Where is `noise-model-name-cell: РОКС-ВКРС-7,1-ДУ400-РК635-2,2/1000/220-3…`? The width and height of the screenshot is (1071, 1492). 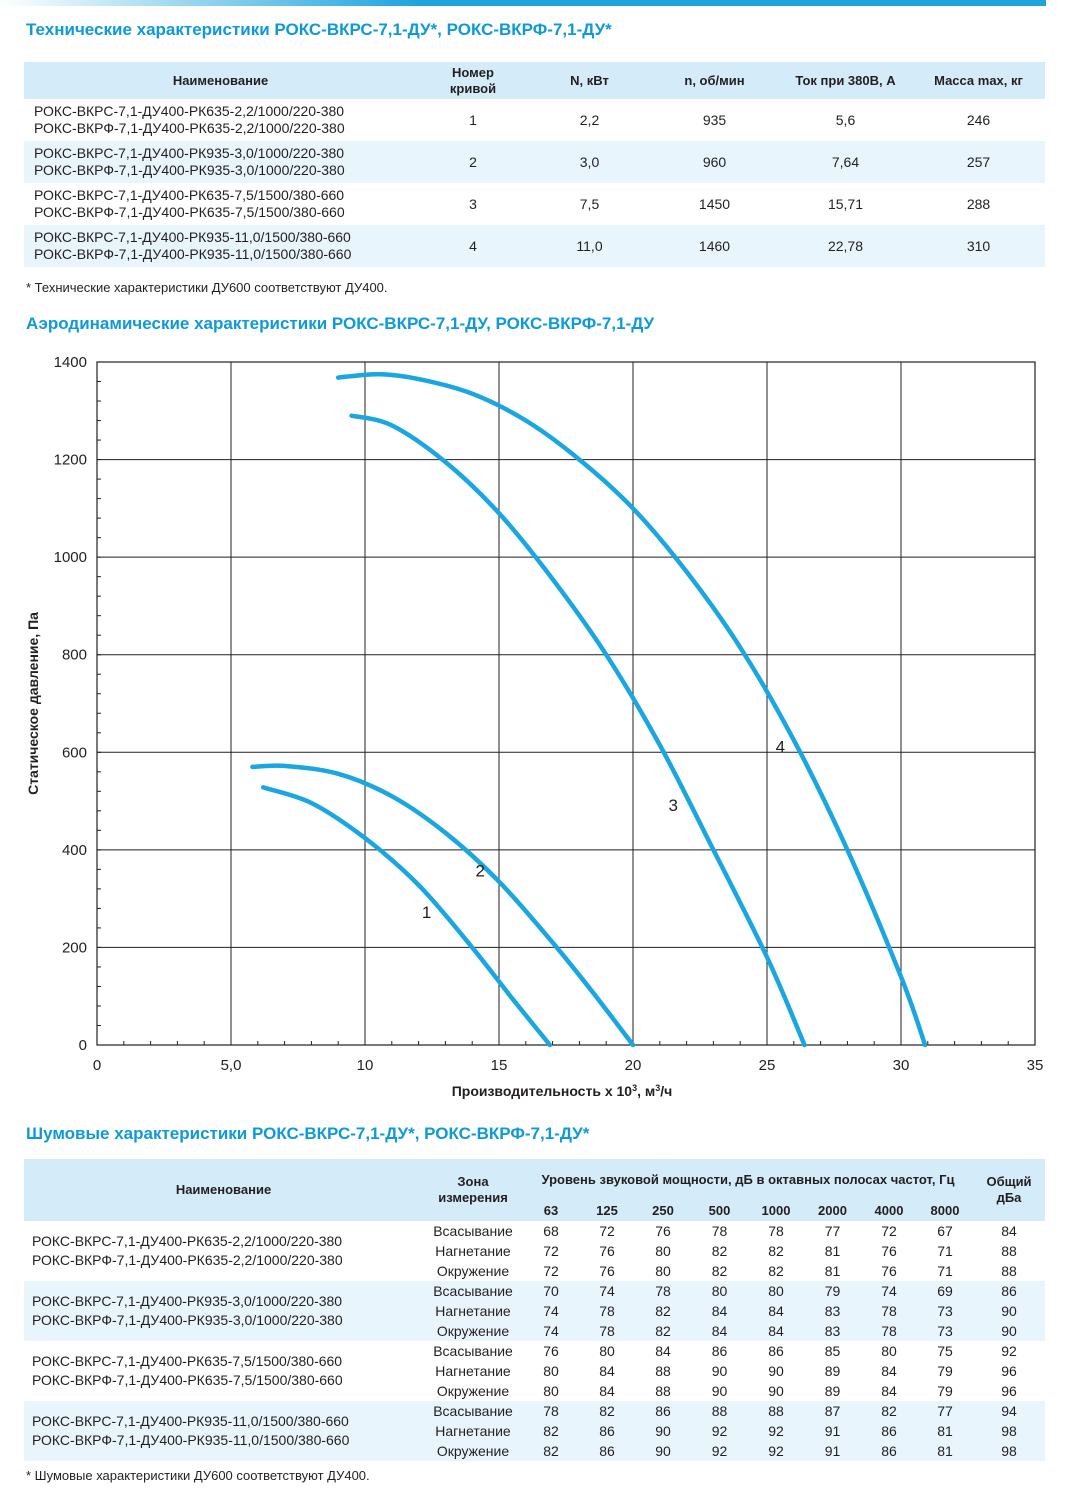 noise-model-name-cell: РОКС-ВКРС-7,1-ДУ400-РК635-2,2/1000/220-3… is located at coordinates (223, 1251).